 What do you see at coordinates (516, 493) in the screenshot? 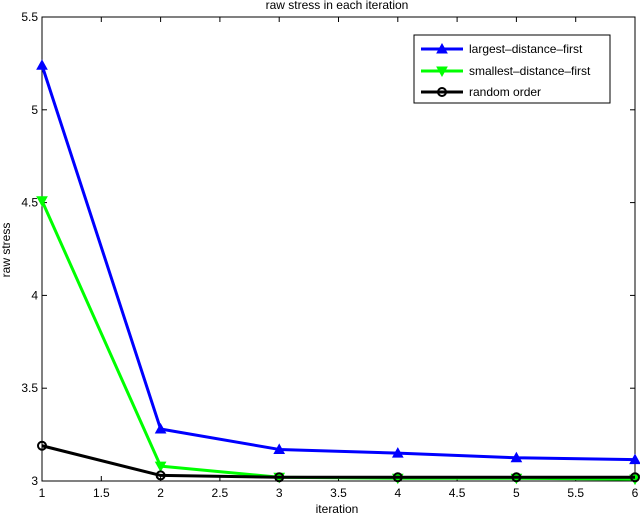
I see `x-tick-label: 5` at bounding box center [516, 493].